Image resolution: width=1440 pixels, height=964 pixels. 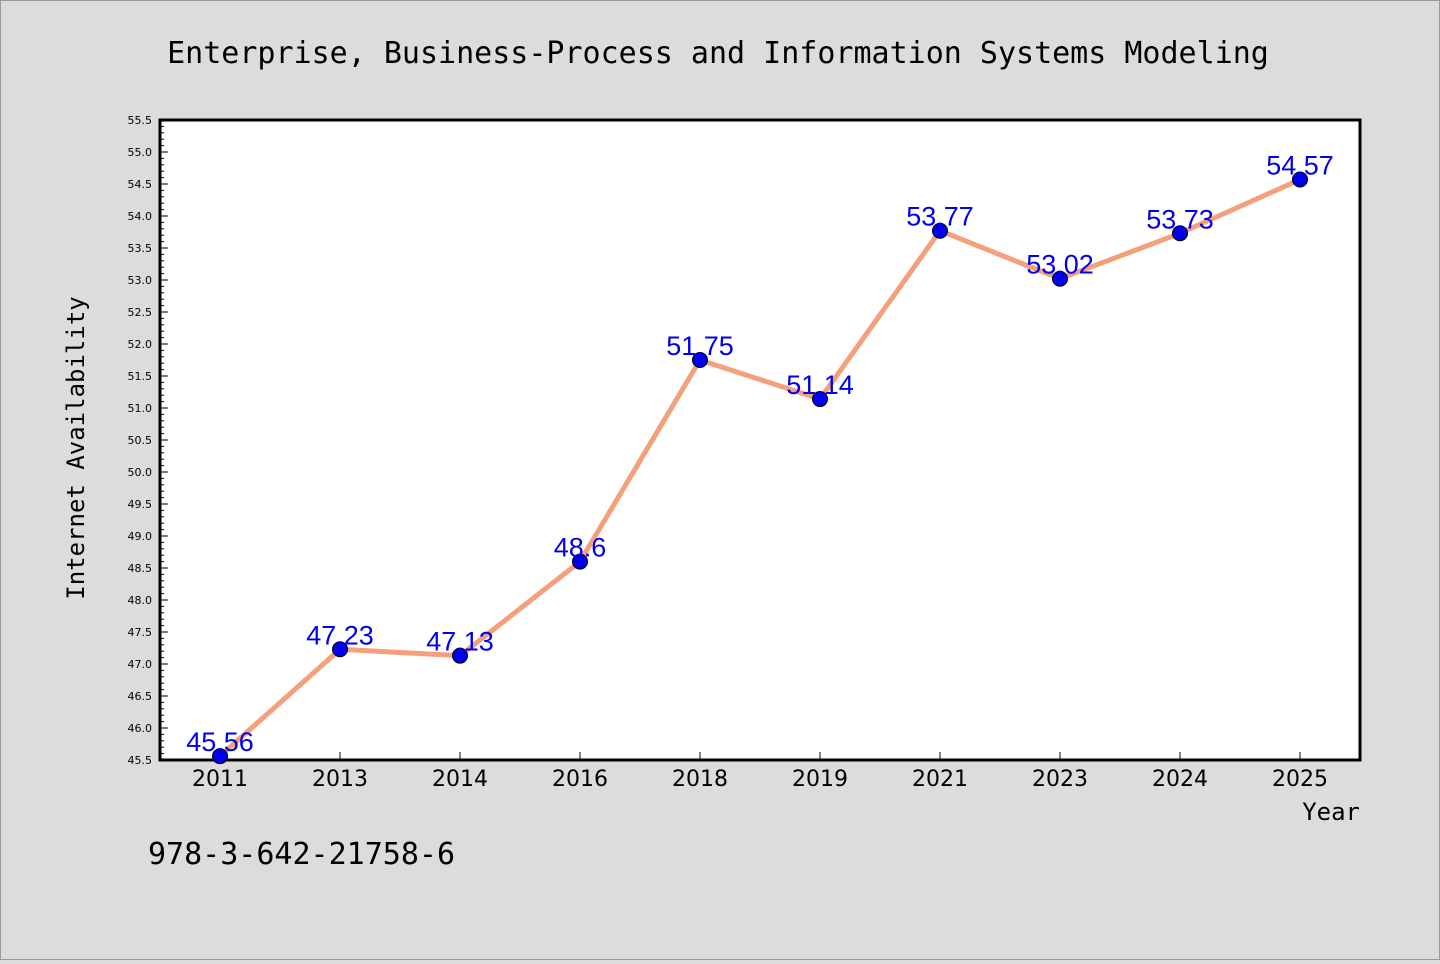 What do you see at coordinates (460, 779) in the screenshot?
I see `x-tick-label: 2014` at bounding box center [460, 779].